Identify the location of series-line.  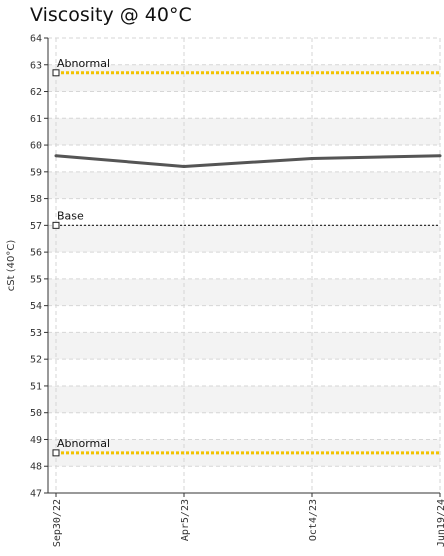
(248, 161).